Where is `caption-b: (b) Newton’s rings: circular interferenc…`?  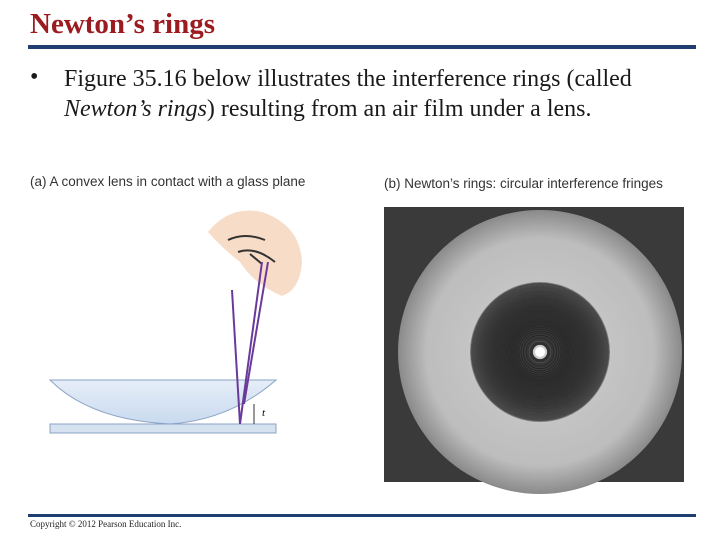 caption-b: (b) Newton’s rings: circular interferenc… is located at coordinates (523, 183).